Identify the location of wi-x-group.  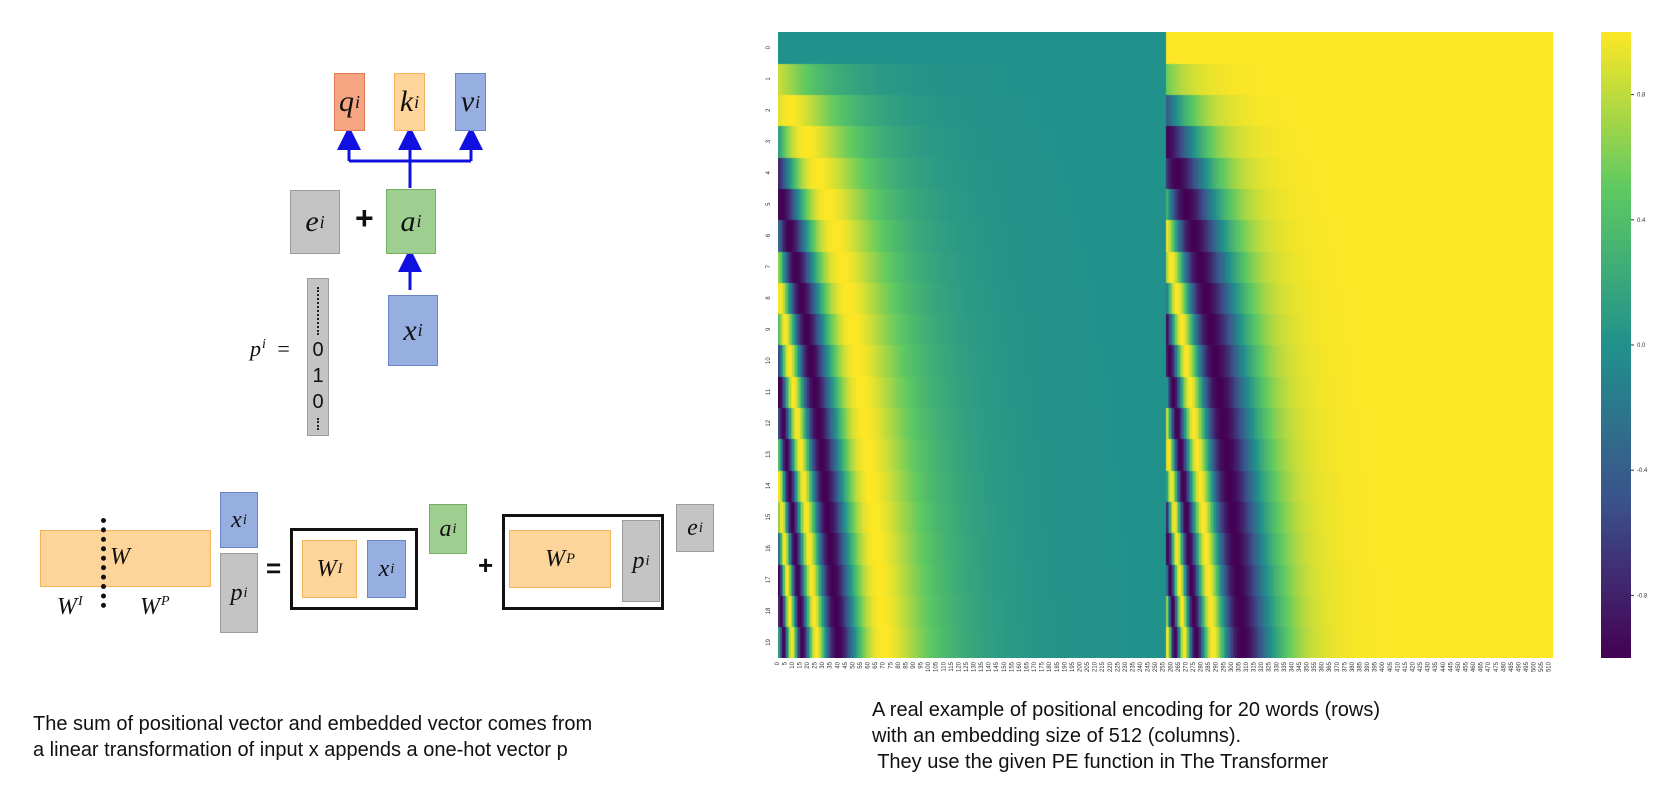
(354, 569).